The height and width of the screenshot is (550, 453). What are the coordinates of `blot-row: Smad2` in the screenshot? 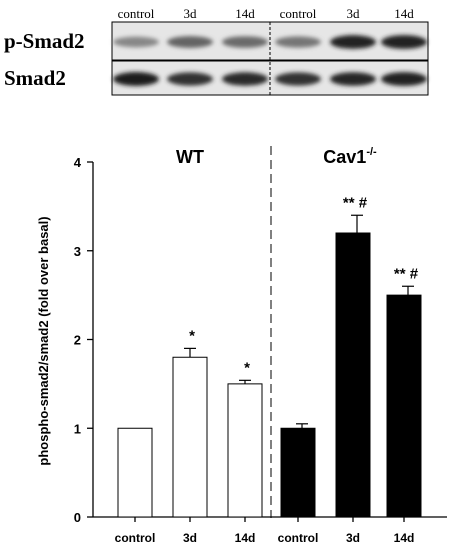 It's located at (216, 78).